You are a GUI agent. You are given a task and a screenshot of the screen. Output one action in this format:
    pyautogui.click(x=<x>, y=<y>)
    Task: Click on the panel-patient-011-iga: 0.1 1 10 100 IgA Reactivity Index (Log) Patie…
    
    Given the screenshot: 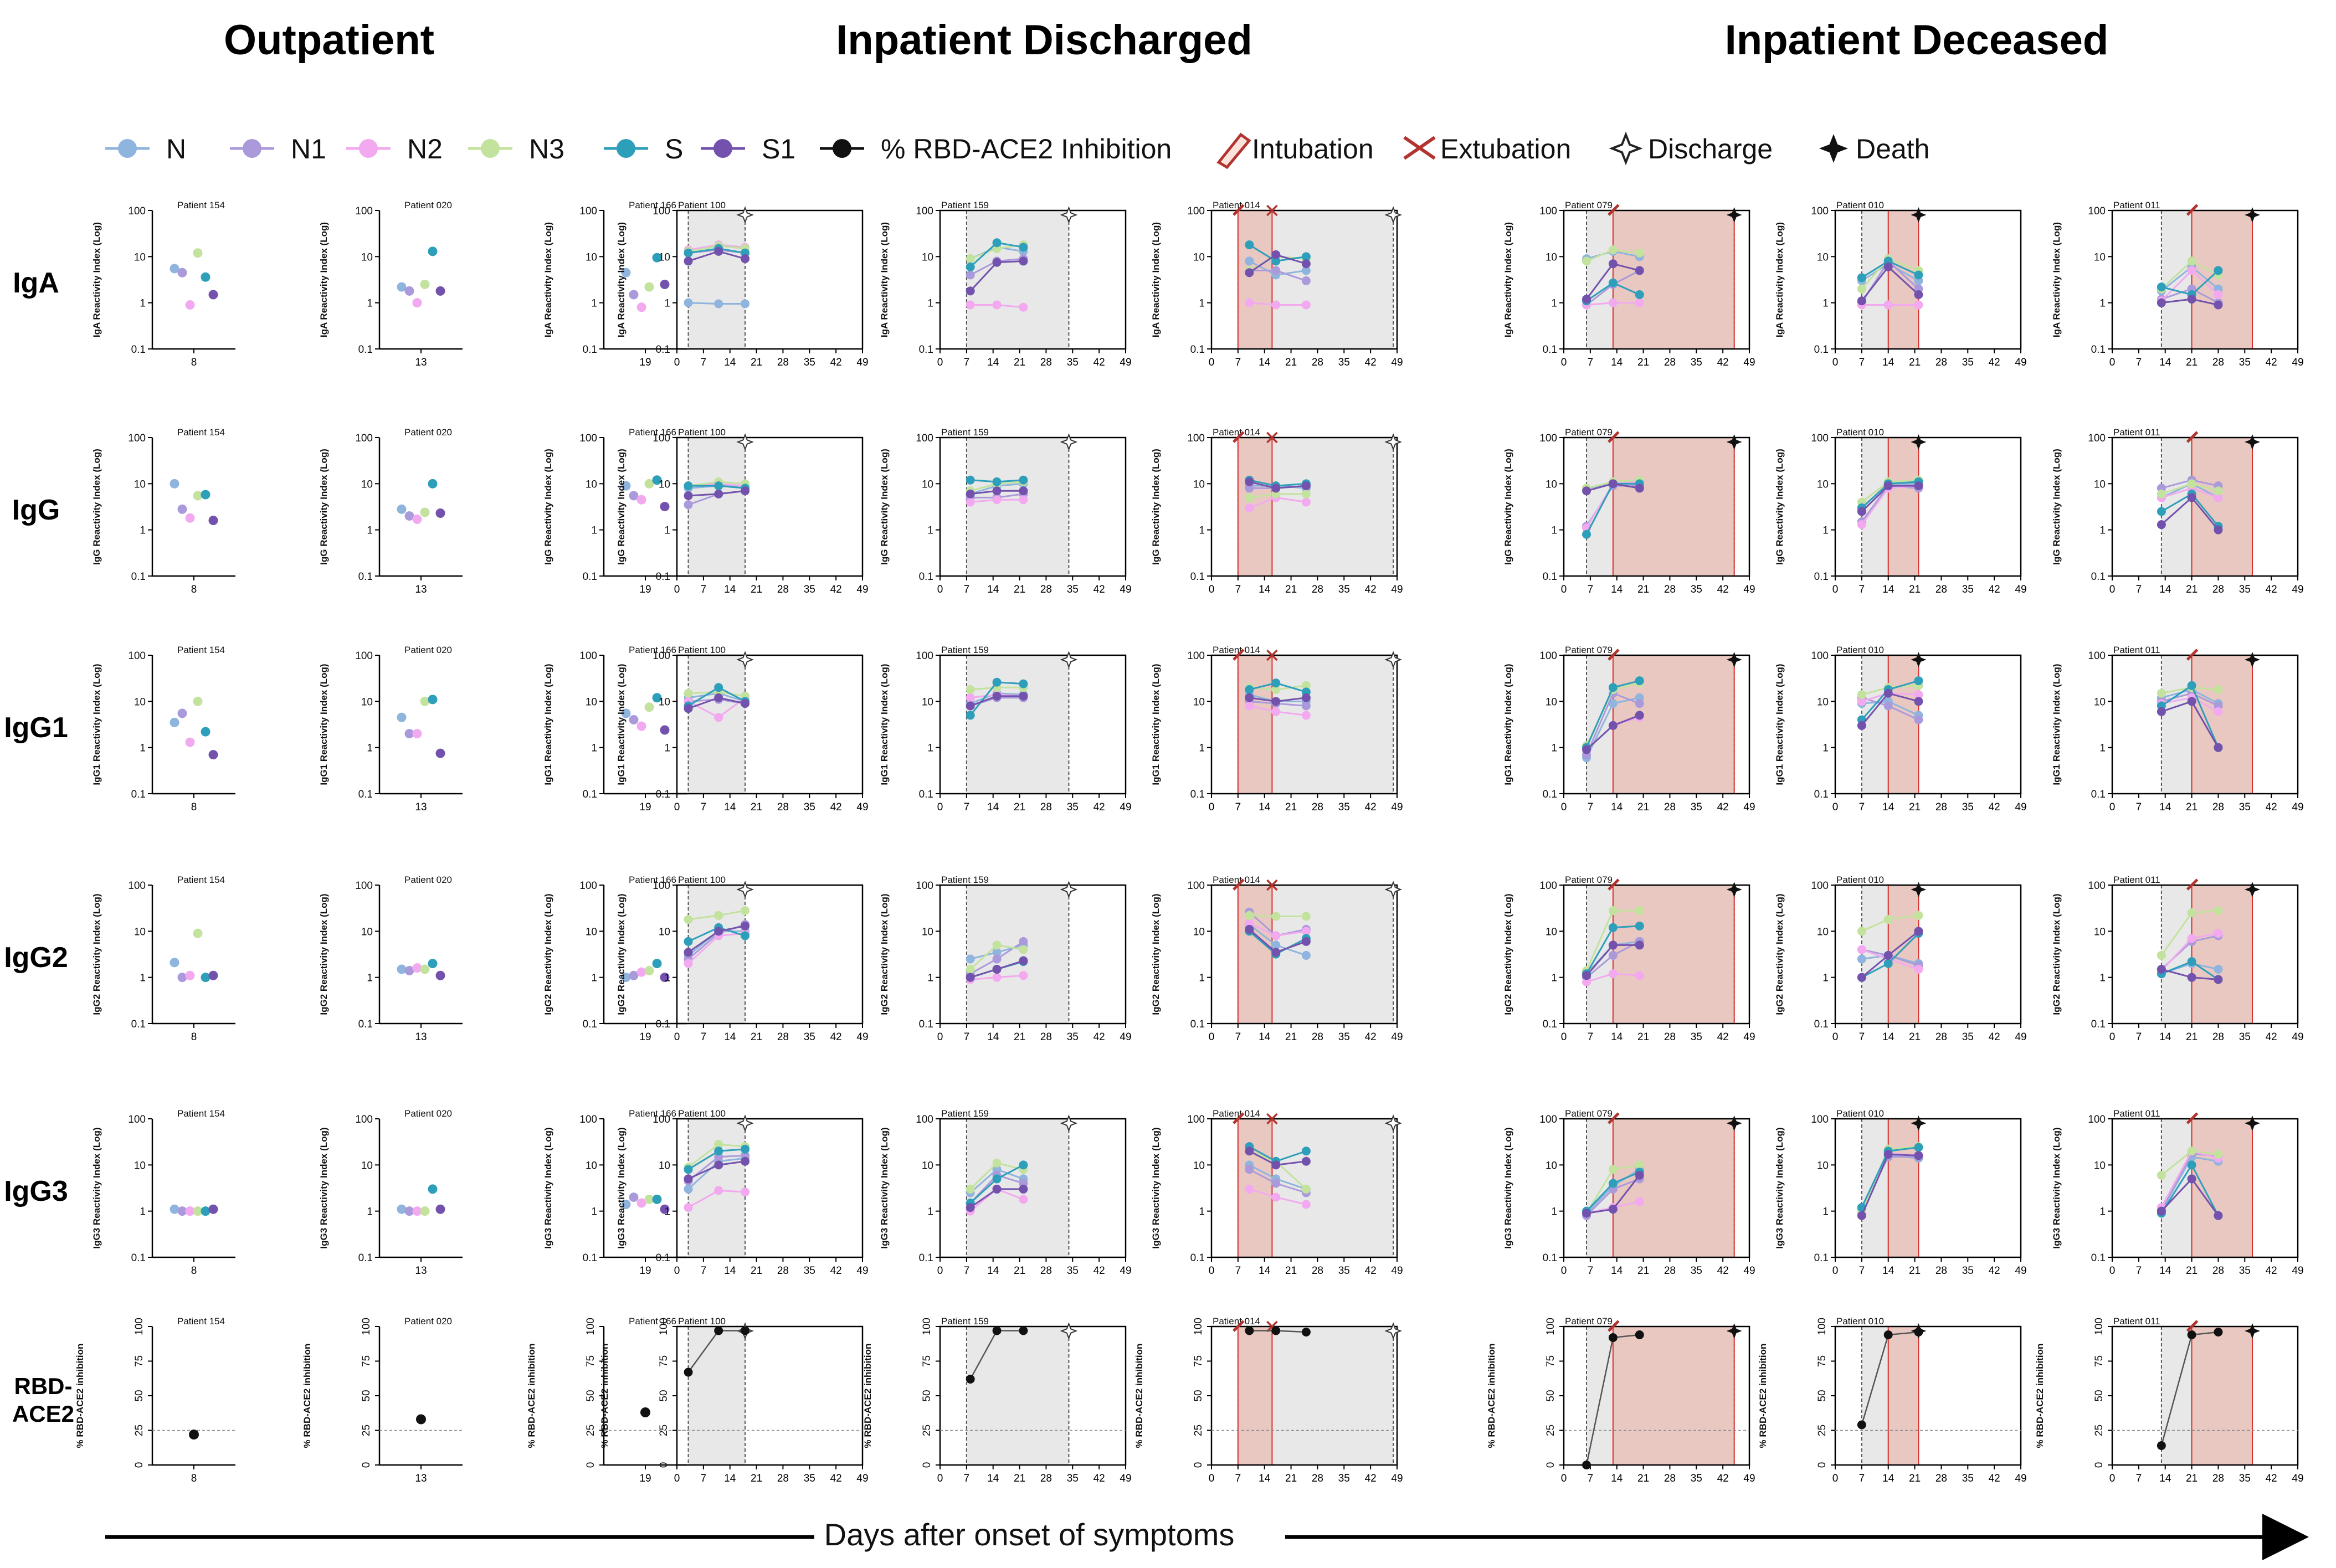 What is the action you would take?
    pyautogui.click(x=2177, y=284)
    